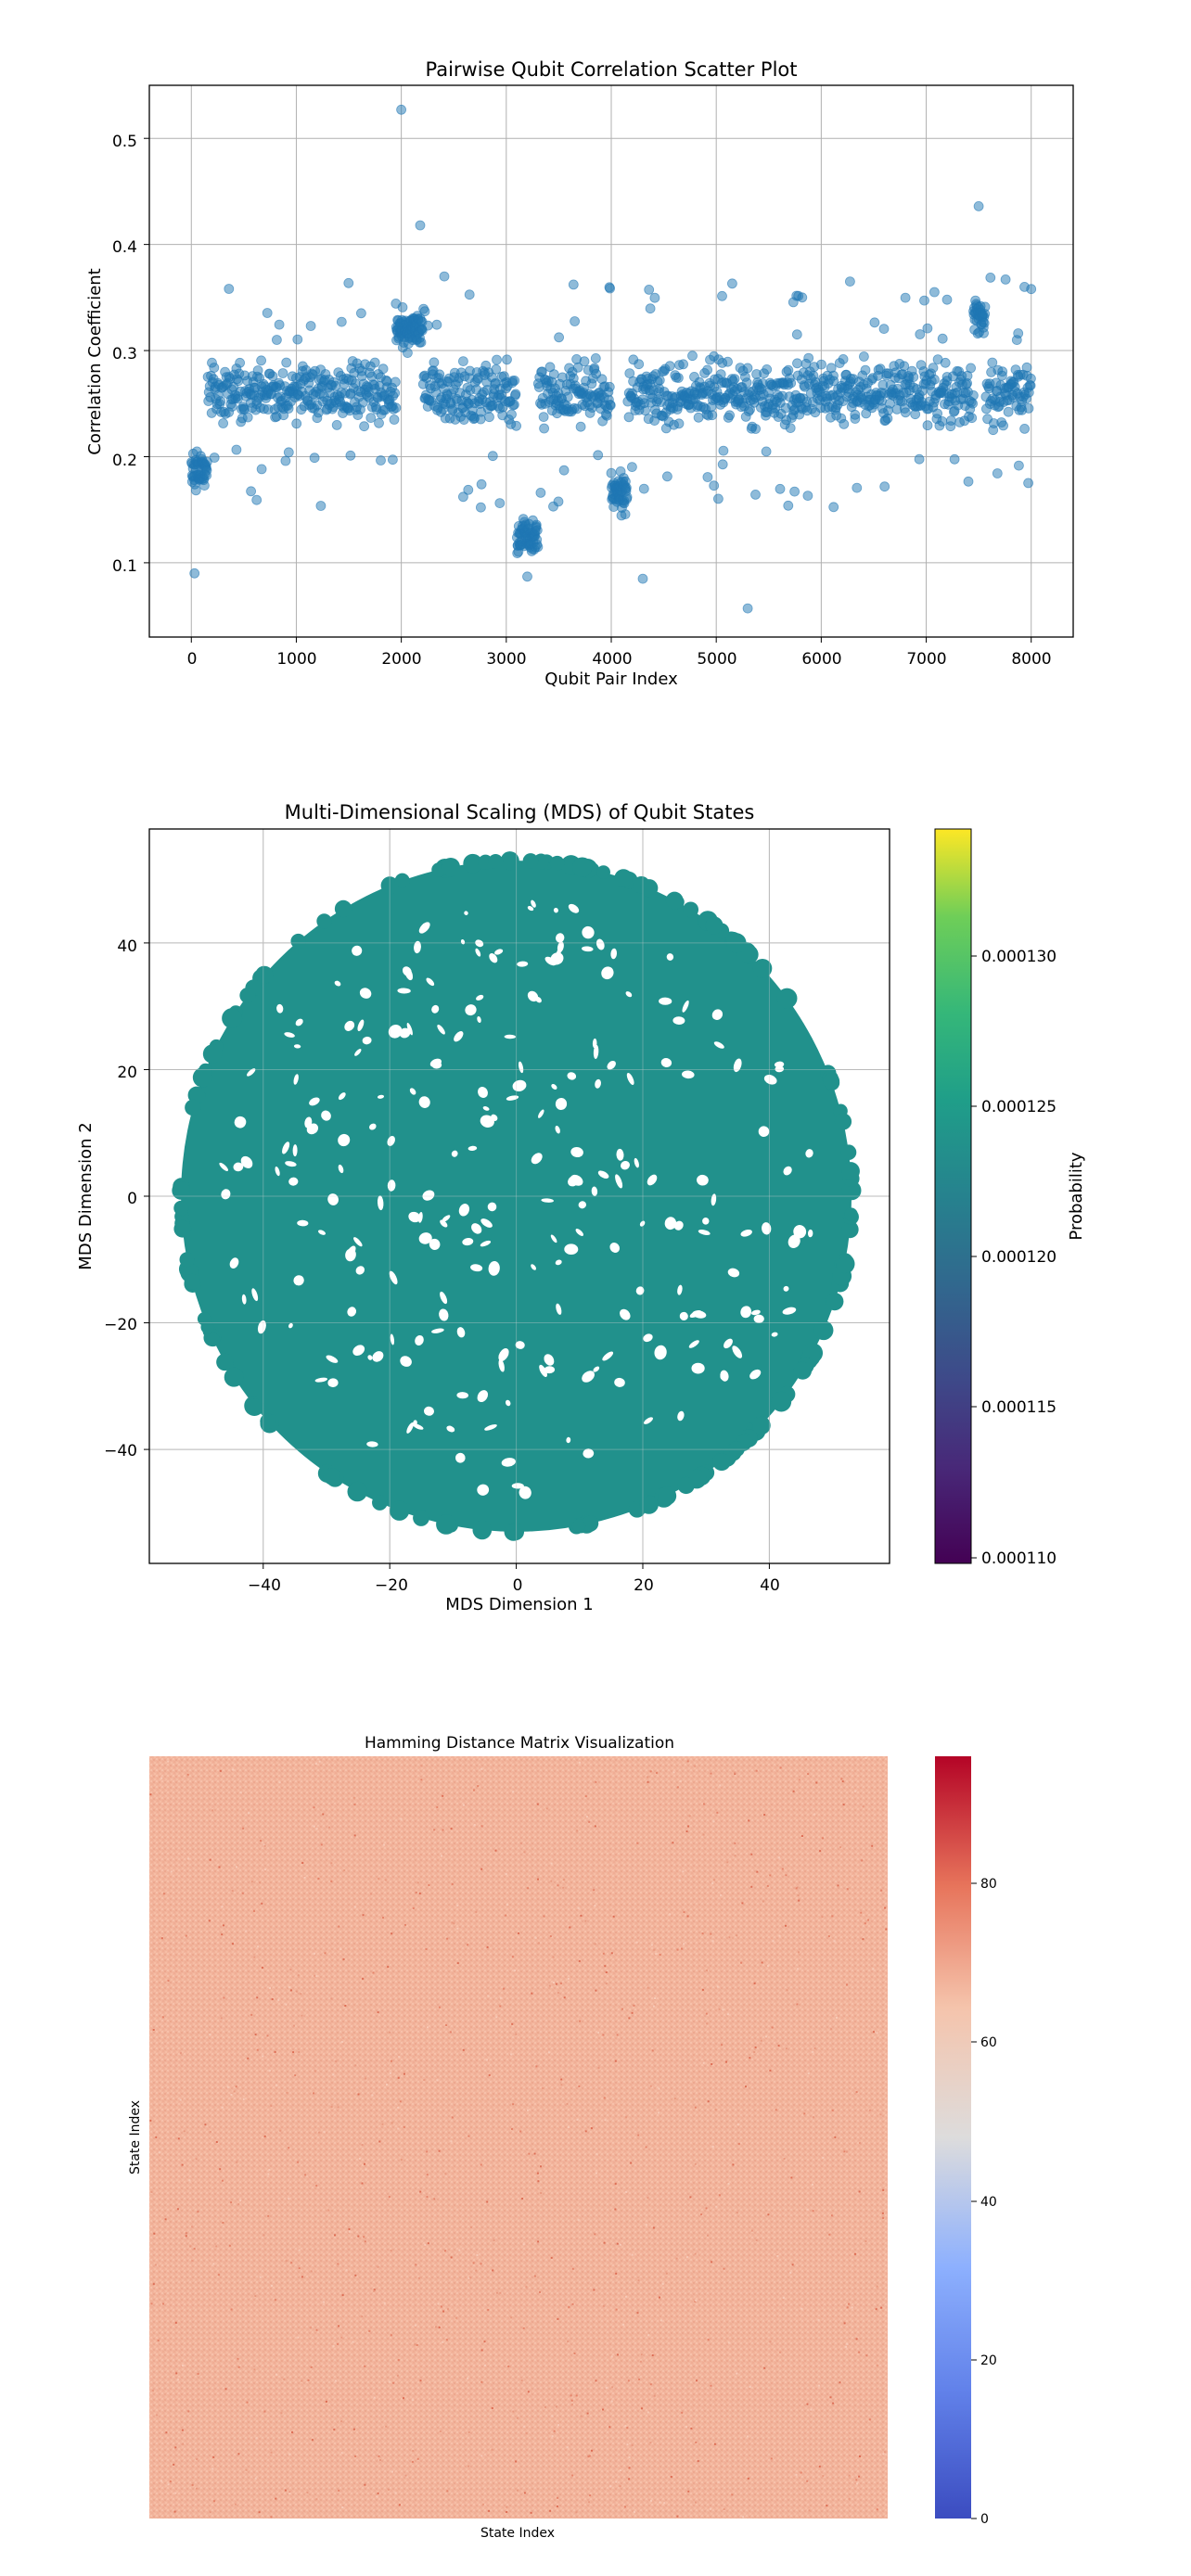 Image resolution: width=1191 pixels, height=2576 pixels. I want to click on scatter-xtick: 5000, so click(716, 659).